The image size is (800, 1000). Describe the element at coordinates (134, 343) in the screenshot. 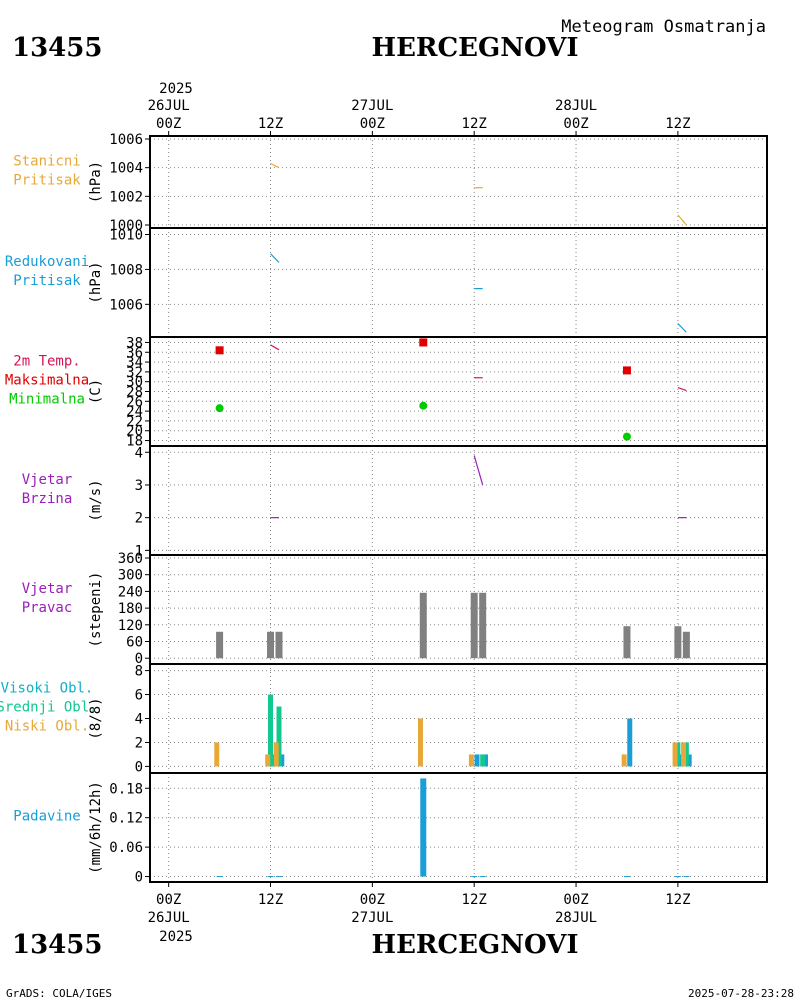

I see `y-tick-label: 38` at that location.